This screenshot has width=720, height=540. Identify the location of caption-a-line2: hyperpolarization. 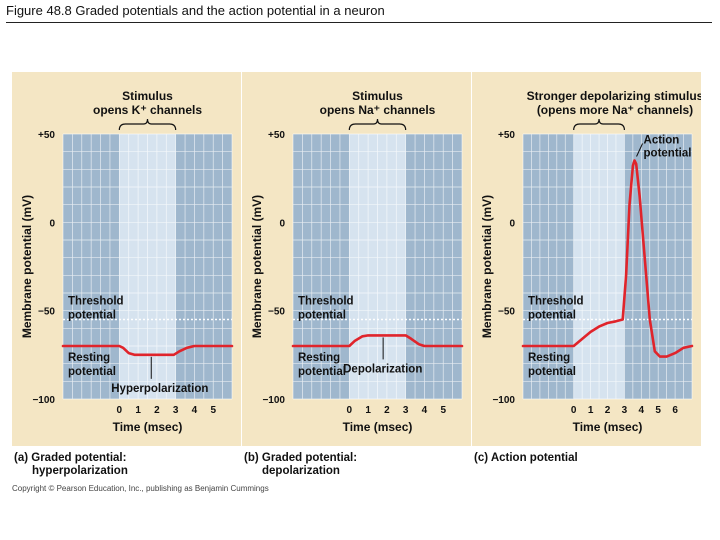
(80, 471).